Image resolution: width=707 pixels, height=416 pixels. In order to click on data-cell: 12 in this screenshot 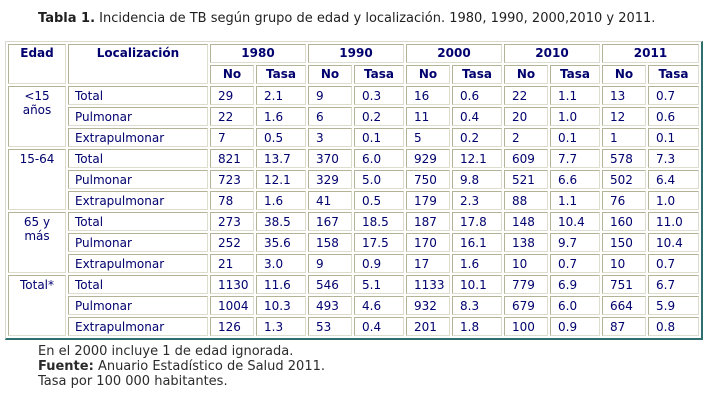, I will do `click(624, 116)`.